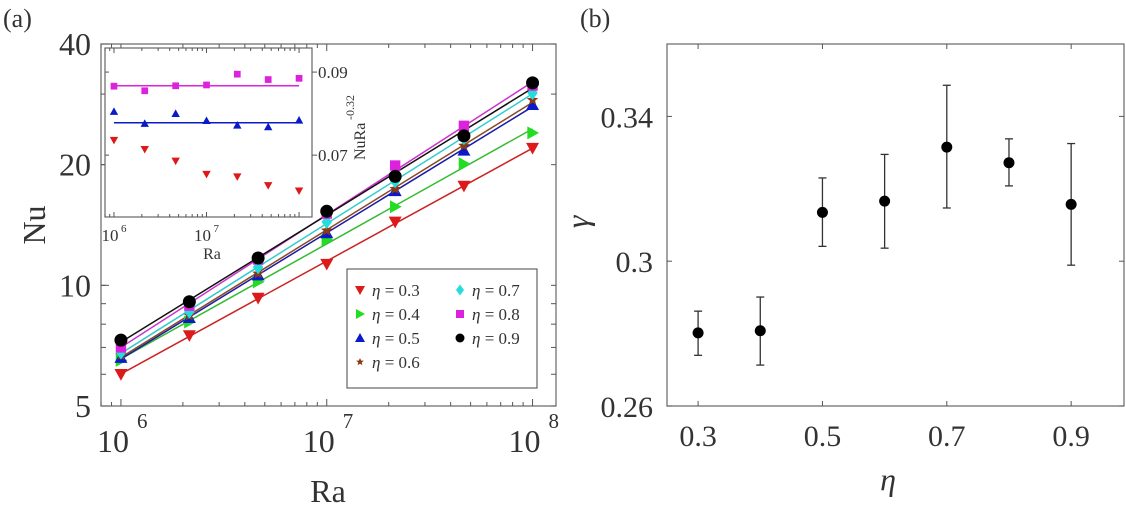 This screenshot has height=512, width=1126. Describe the element at coordinates (627, 407) in the screenshot. I see `y-tick-label: 0.26` at that location.